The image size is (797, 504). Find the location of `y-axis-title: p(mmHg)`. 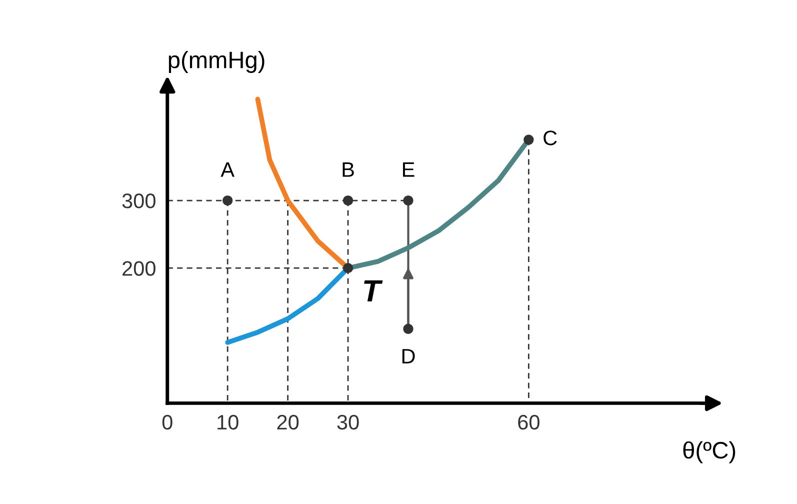

y-axis-title: p(mmHg) is located at coordinates (216, 61).